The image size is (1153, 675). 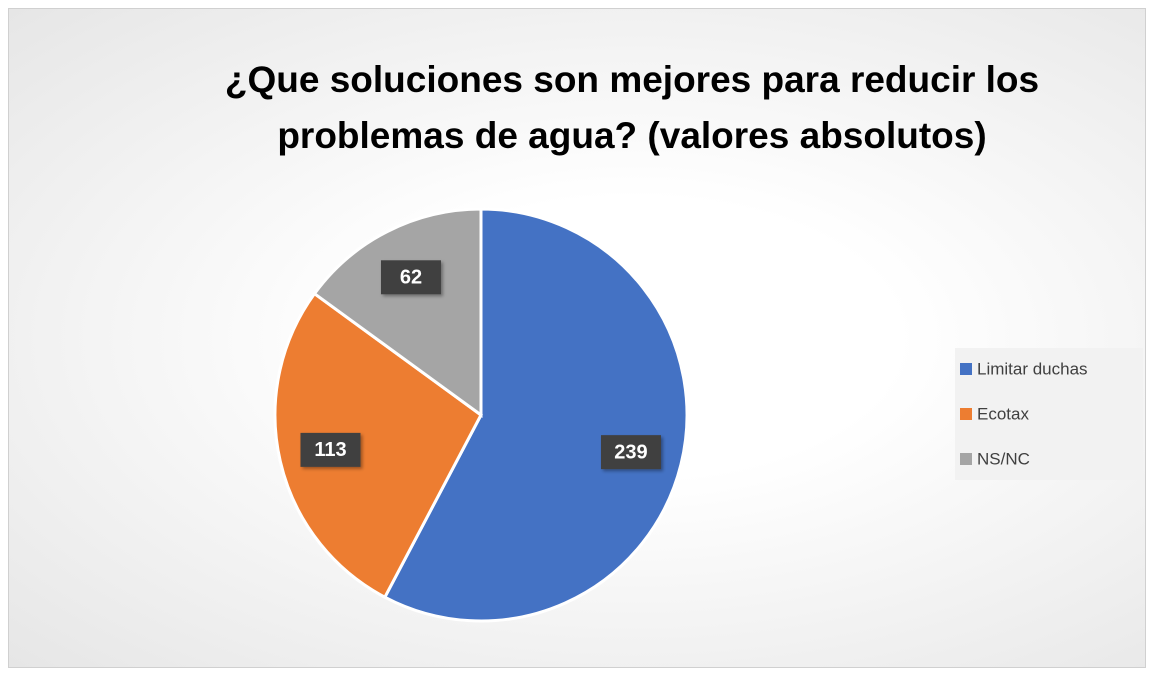 I want to click on legend-label: Limitar duchas, so click(x=1032, y=368).